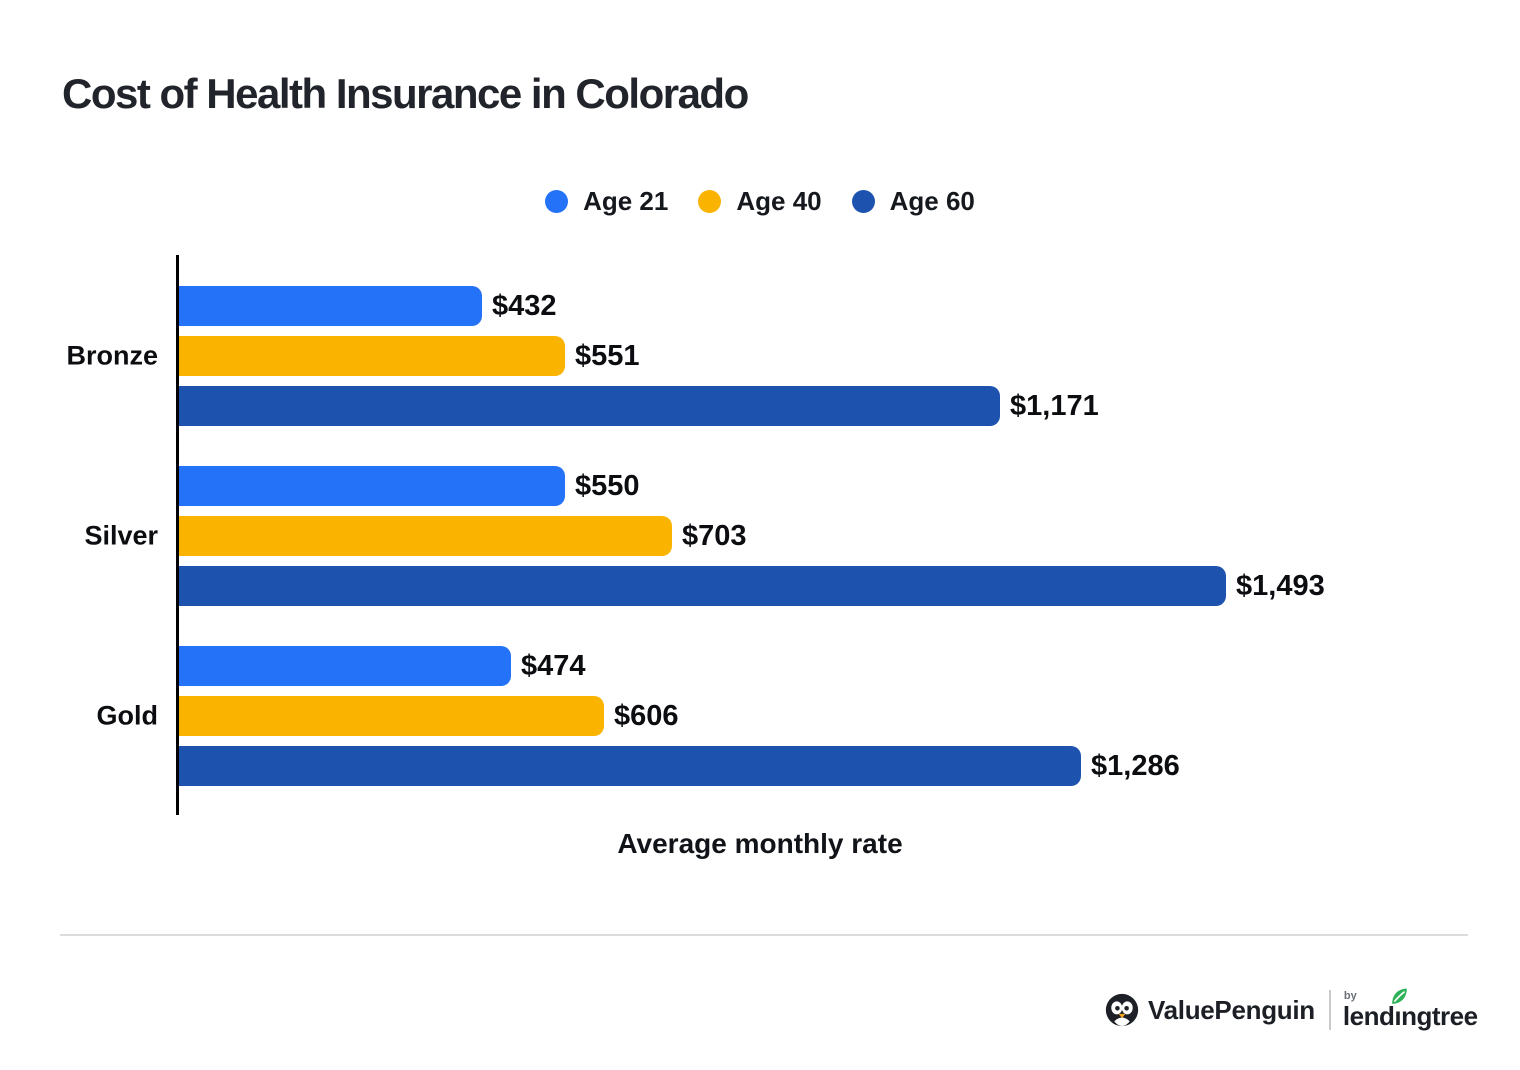 This screenshot has width=1520, height=1070. I want to click on value-label-gold-age-60: $1,286, so click(1135, 765).